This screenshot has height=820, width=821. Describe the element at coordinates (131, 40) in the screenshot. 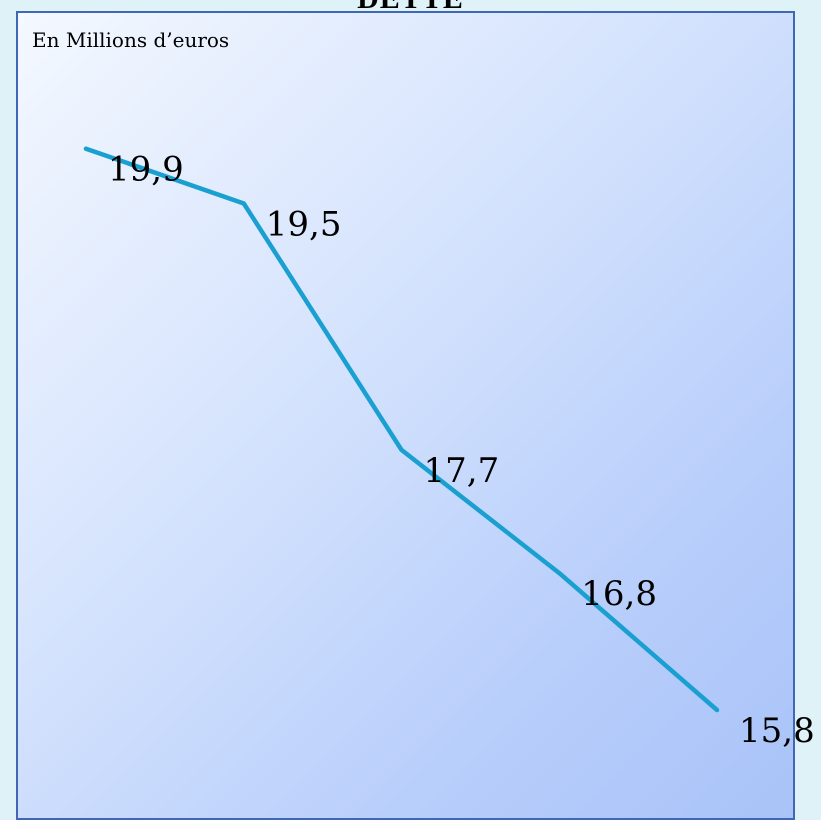

I see `unit-label: En Millions d’euros` at that location.